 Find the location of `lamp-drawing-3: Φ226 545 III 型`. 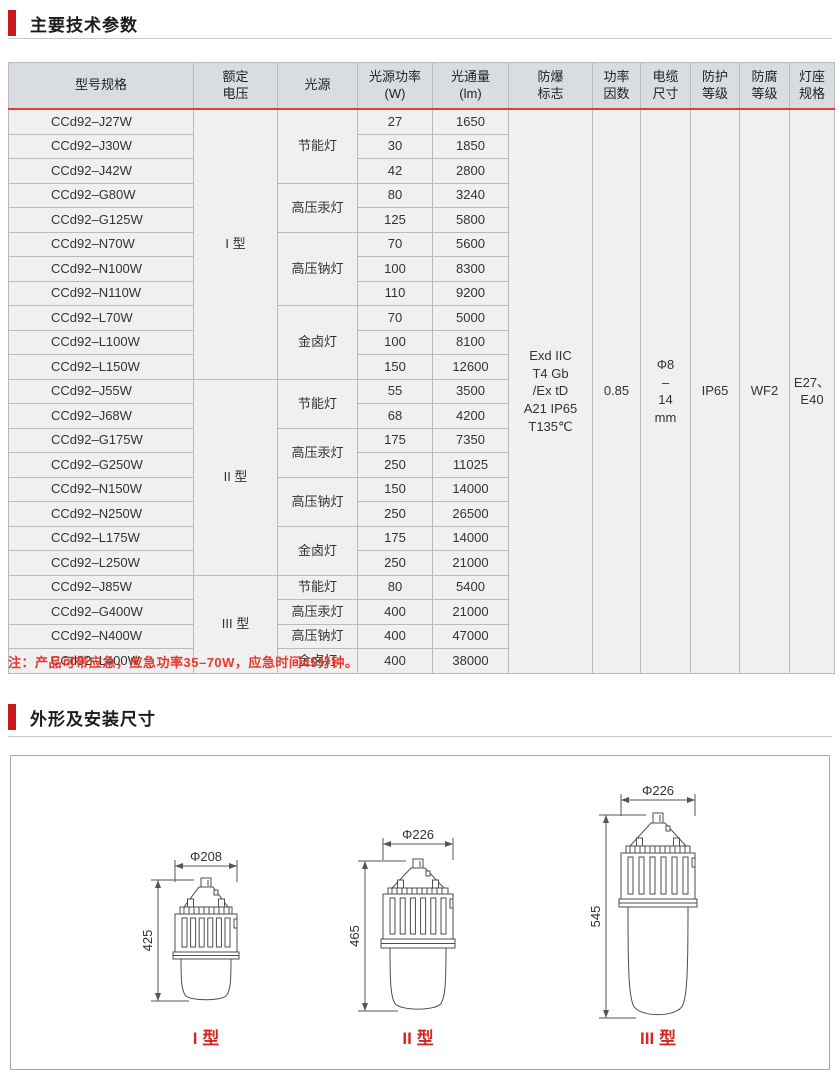

lamp-drawing-3: Φ226 545 III 型 is located at coordinates (643, 915).